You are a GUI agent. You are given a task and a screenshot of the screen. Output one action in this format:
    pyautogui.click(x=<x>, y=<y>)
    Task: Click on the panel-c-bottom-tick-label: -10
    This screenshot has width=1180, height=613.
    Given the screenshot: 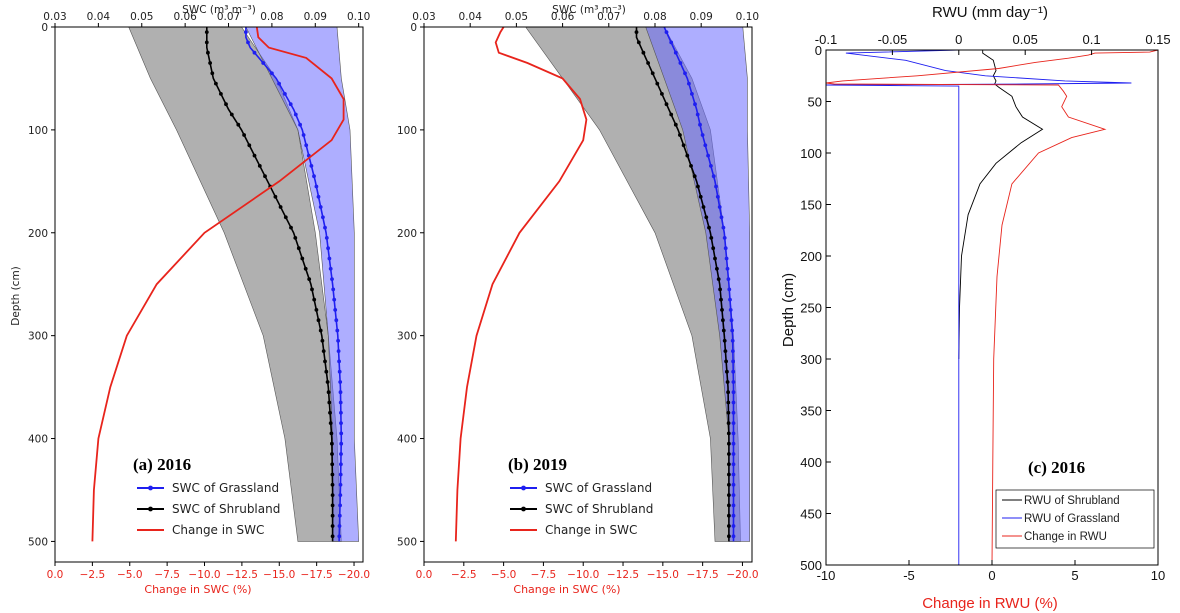 What is the action you would take?
    pyautogui.click(x=826, y=575)
    